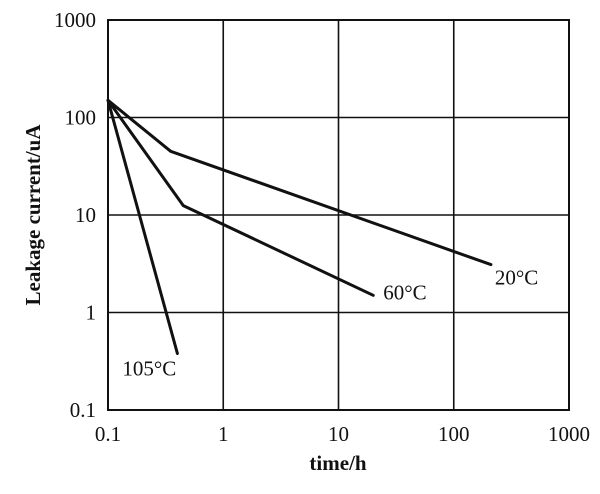  What do you see at coordinates (454, 434) in the screenshot?
I see `x-tick-label: 100` at bounding box center [454, 434].